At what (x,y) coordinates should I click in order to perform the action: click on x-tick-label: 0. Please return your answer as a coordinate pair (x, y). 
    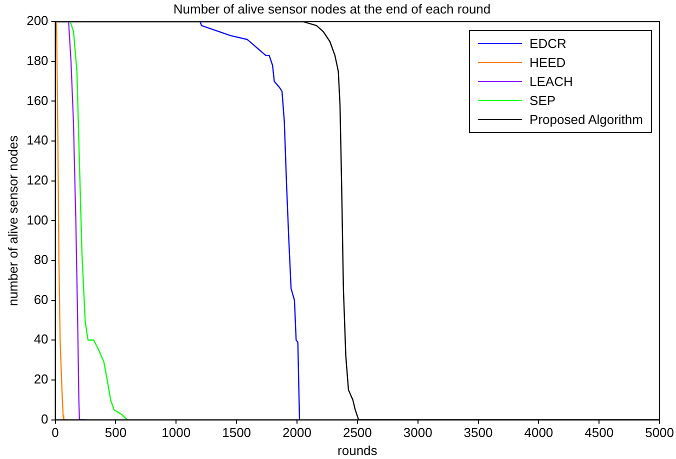
    Looking at the image, I should click on (55, 432).